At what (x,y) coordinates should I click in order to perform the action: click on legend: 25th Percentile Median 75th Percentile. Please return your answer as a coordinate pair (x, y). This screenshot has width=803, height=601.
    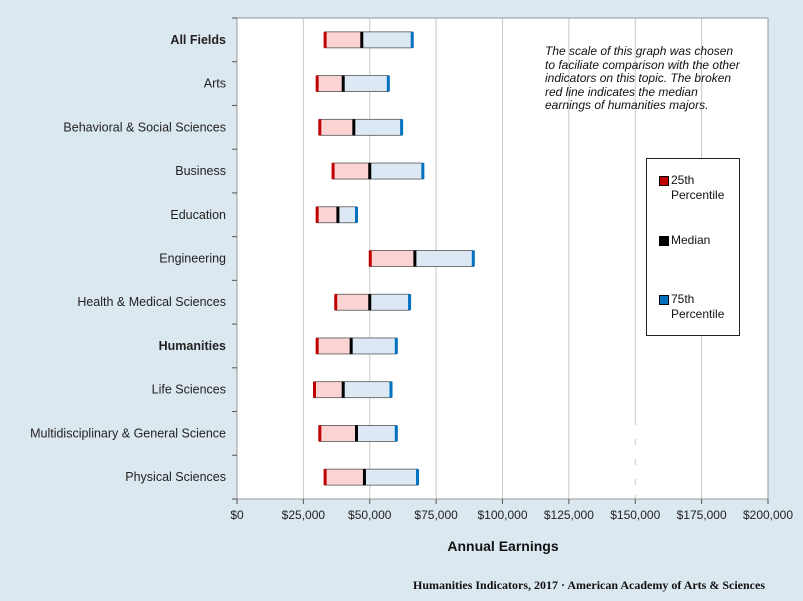
    Looking at the image, I should click on (693, 247).